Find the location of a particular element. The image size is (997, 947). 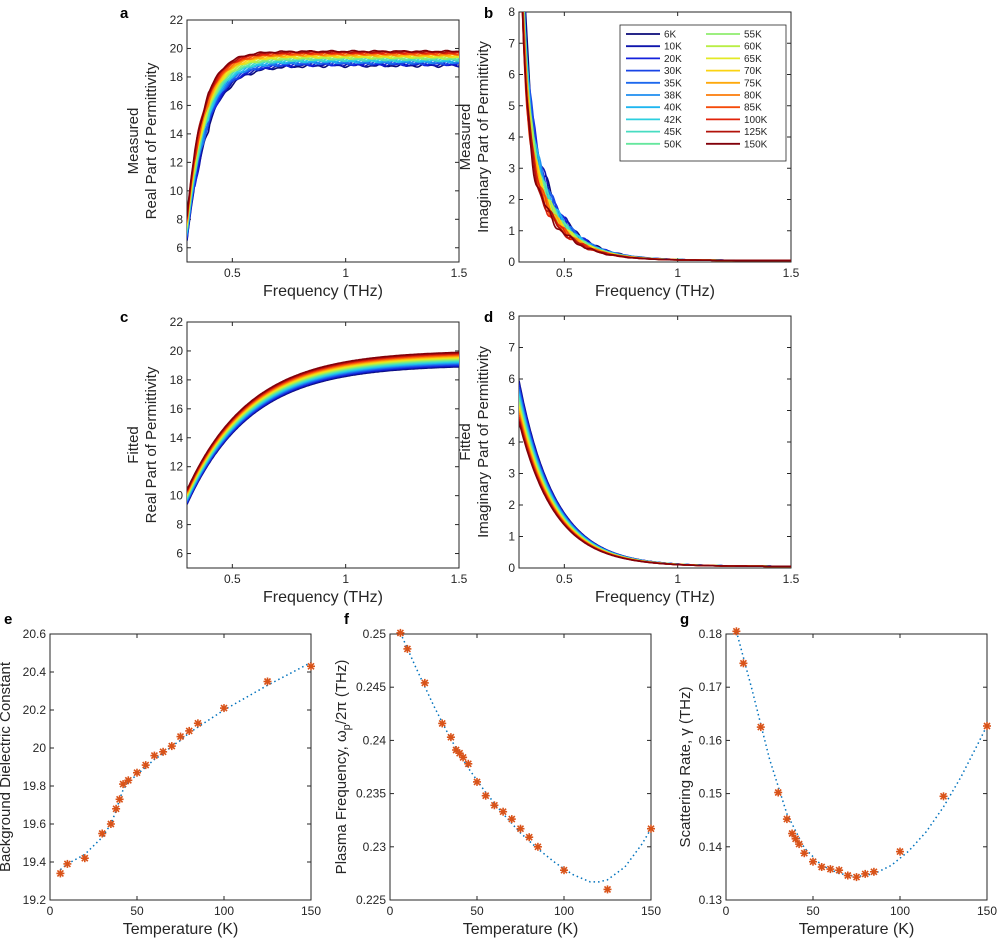

y-tick-label: 20.2 is located at coordinates (35, 710).